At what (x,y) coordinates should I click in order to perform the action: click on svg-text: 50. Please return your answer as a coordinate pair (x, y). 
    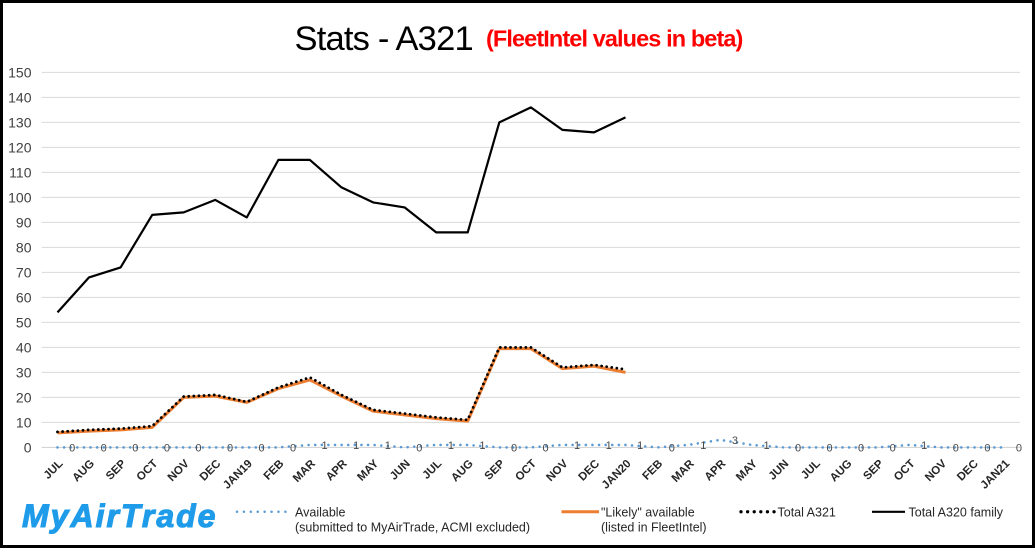
    Looking at the image, I should click on (24, 322).